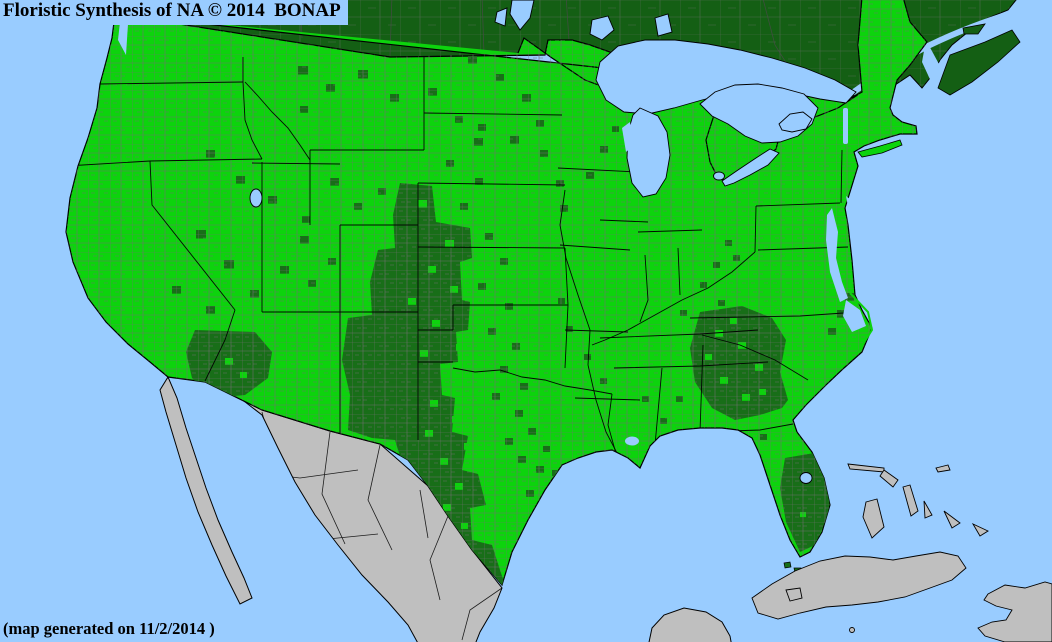 Image resolution: width=1052 pixels, height=642 pixels. I want to click on bay-of-fundy, so click(931, 64).